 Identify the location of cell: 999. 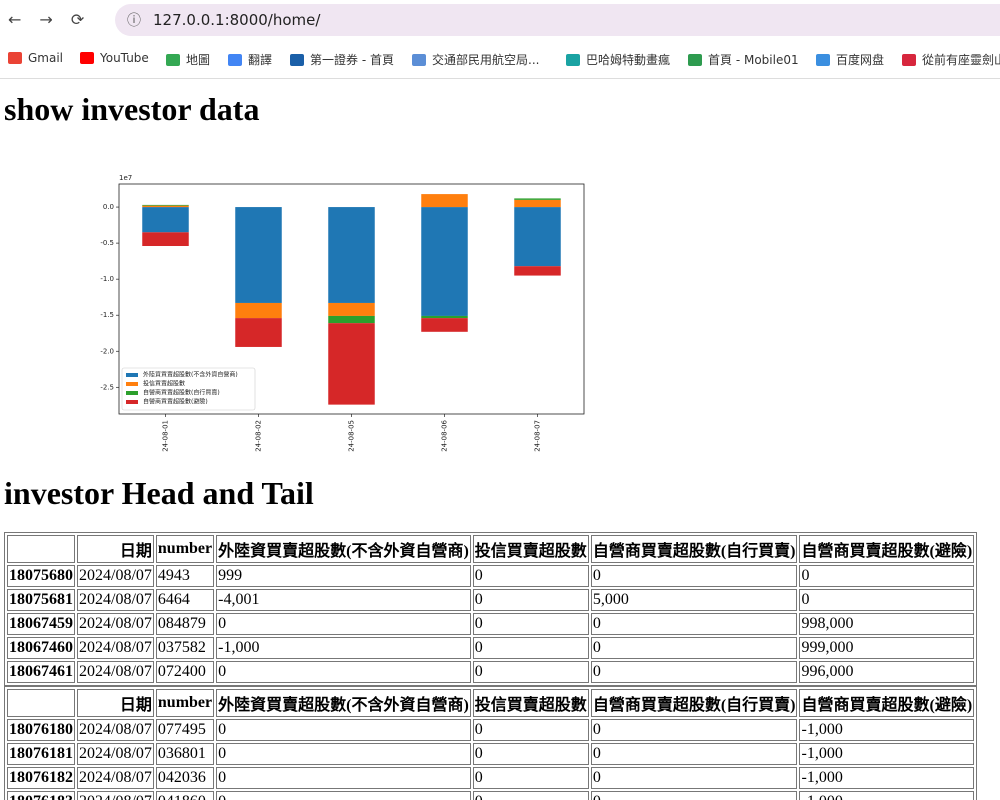
(343, 576).